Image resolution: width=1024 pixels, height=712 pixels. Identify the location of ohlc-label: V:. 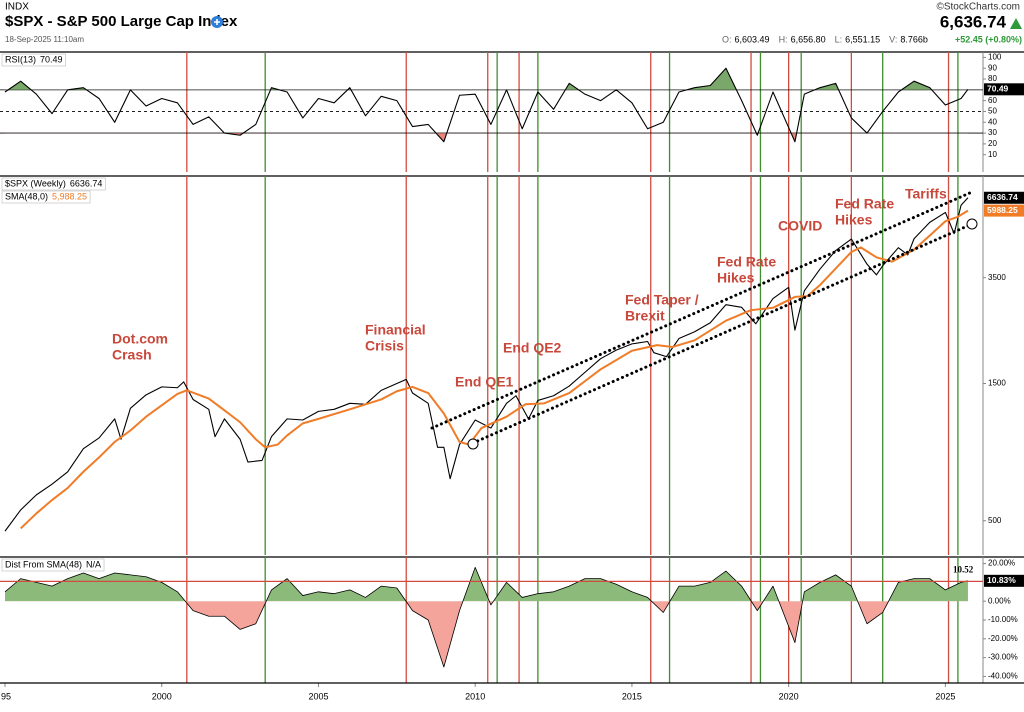
(893, 39).